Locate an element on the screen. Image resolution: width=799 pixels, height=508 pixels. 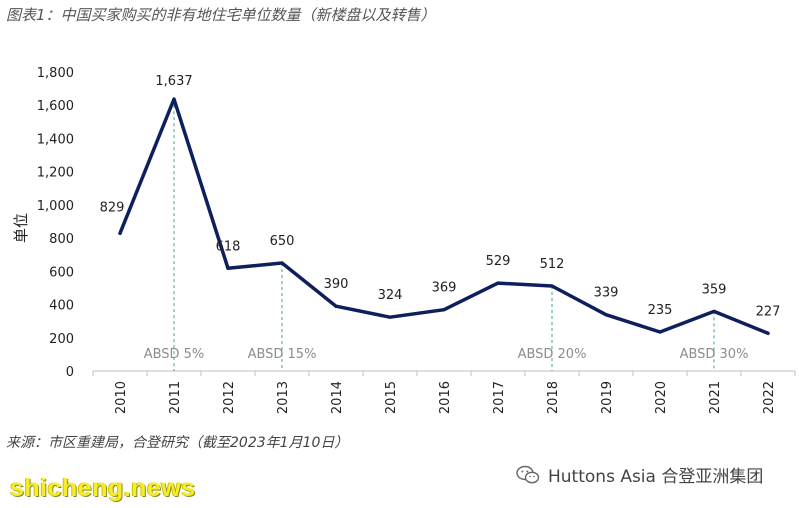
brand-name: Huttons Asia 合登亚洲集团 is located at coordinates (656, 477).